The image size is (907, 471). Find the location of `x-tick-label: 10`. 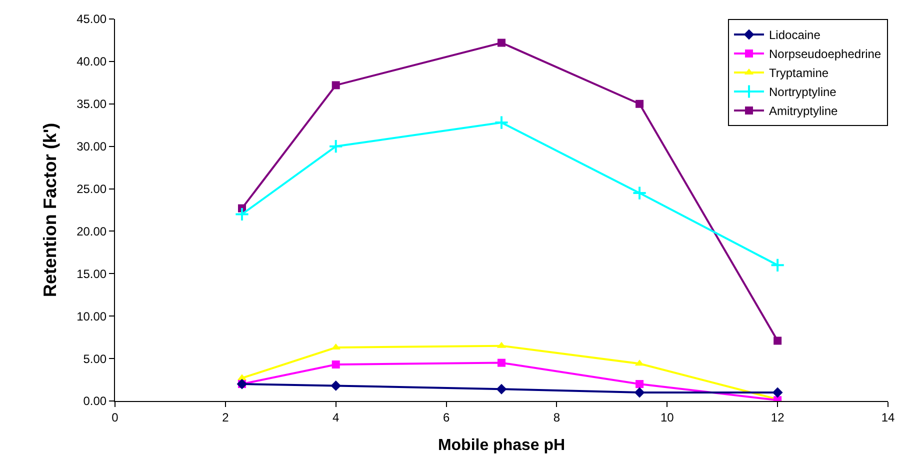

x-tick-label: 10 is located at coordinates (667, 417).